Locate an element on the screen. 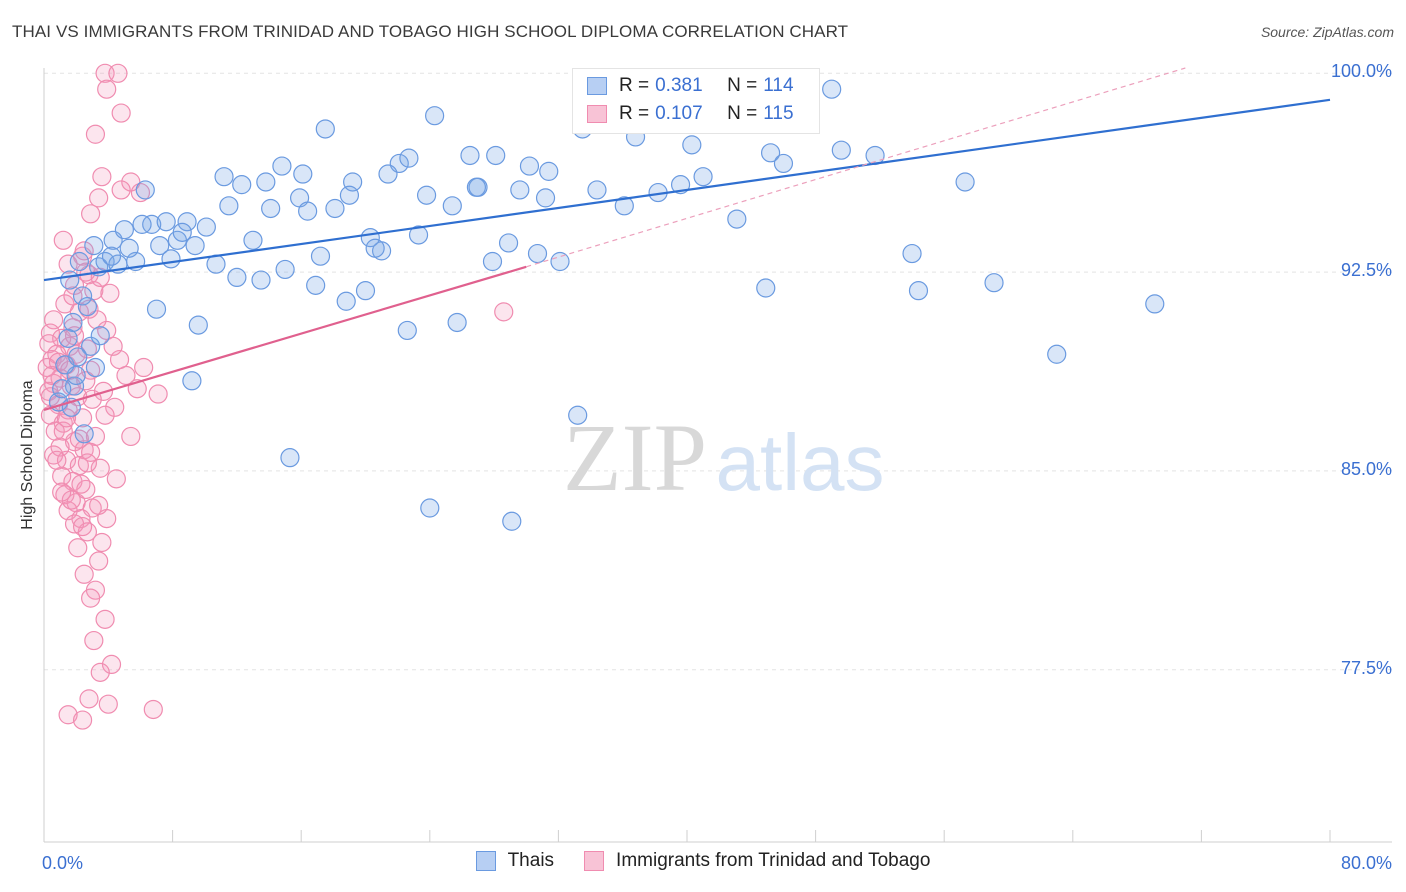 This screenshot has width=1406, height=892. legend-item-immigrants: Immigrants from Trinidad and Tobago is located at coordinates (757, 861).